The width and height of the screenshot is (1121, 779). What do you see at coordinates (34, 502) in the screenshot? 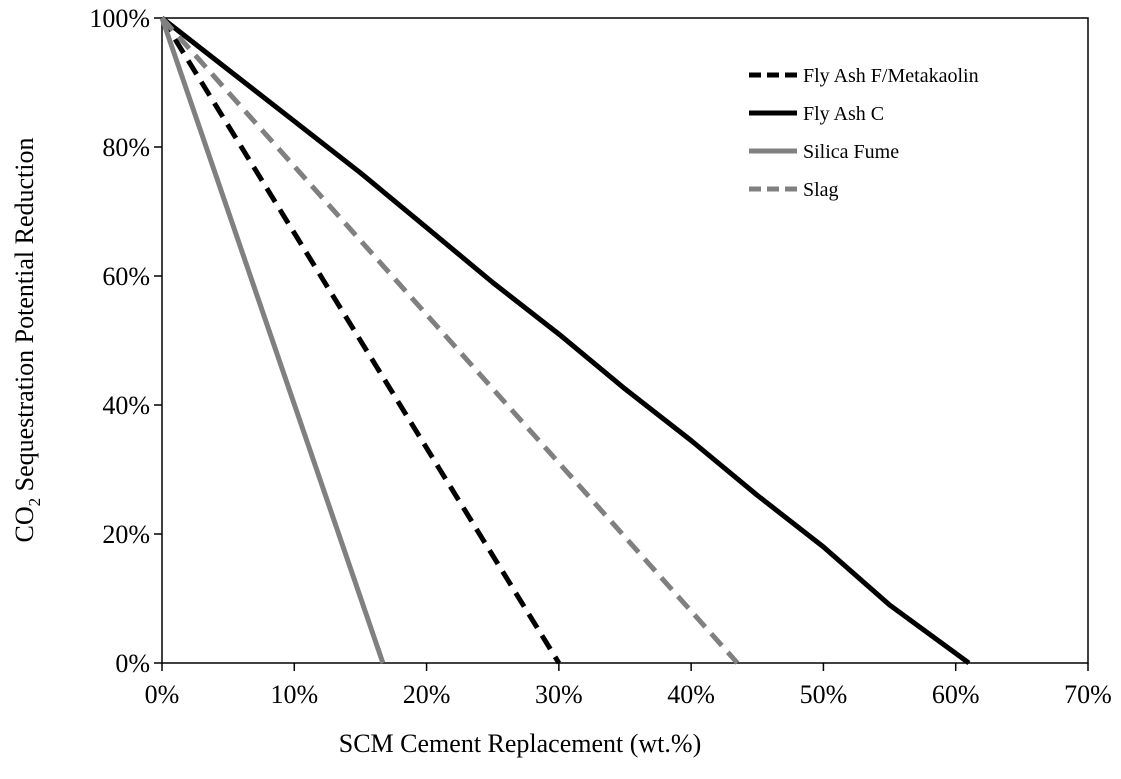
I see `y-axis-title-subscript: 2` at bounding box center [34, 502].